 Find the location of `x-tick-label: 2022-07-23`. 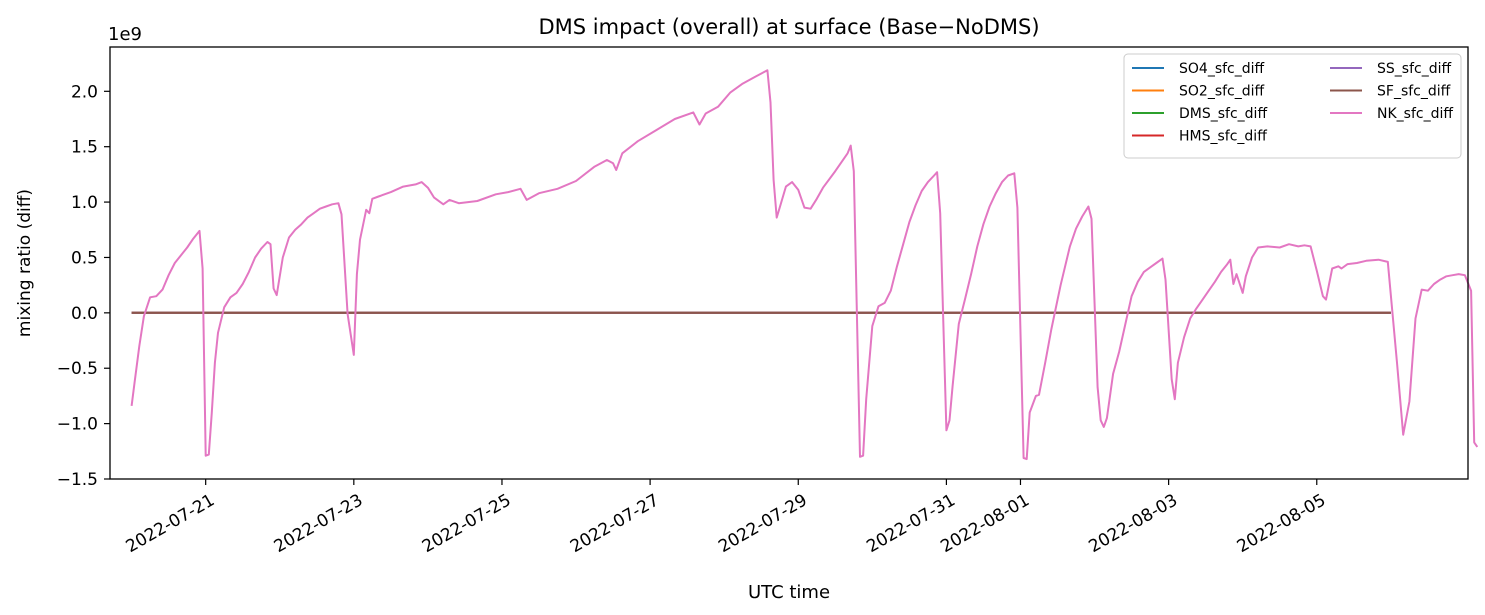

x-tick-label: 2022-07-23 is located at coordinates (319, 523).